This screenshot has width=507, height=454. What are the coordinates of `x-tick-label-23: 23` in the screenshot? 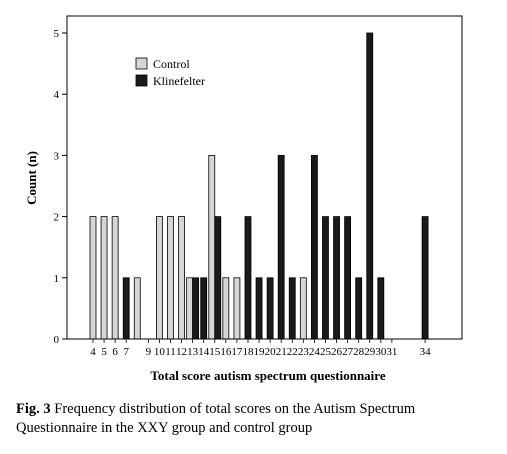 It's located at (304, 352).